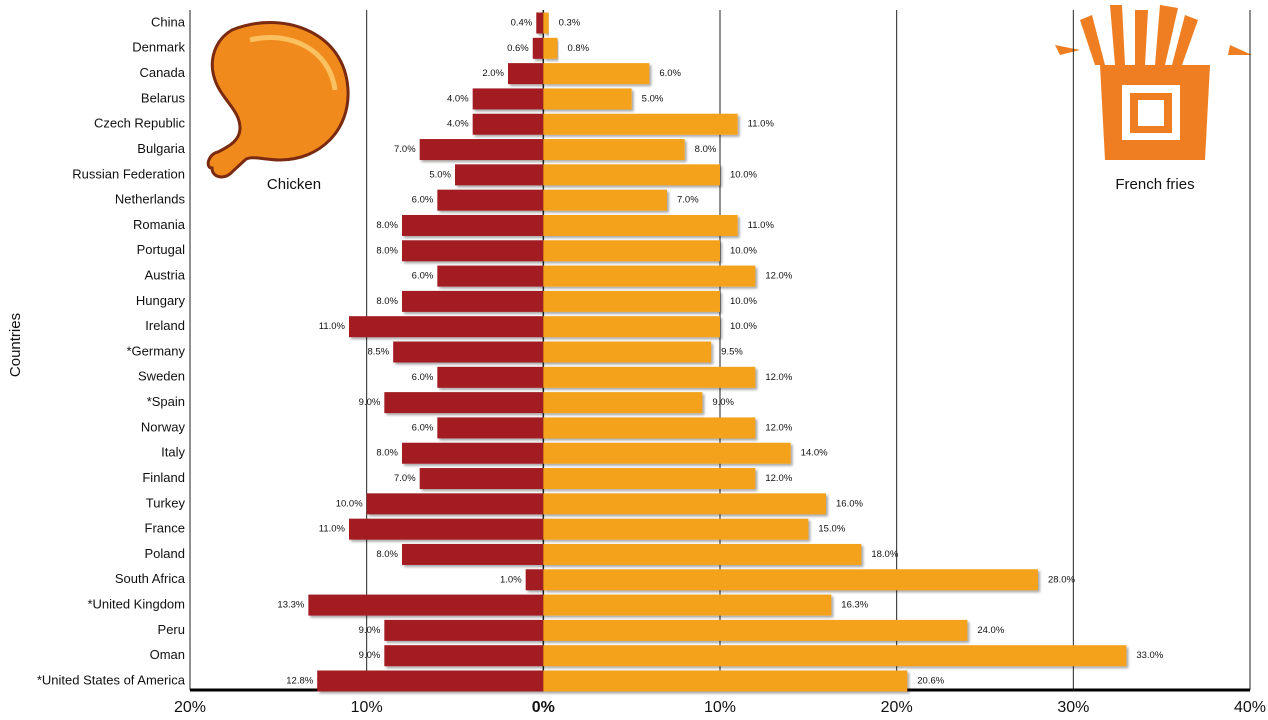 The image size is (1268, 720). What do you see at coordinates (165, 275) in the screenshot?
I see `category-label: Austria` at bounding box center [165, 275].